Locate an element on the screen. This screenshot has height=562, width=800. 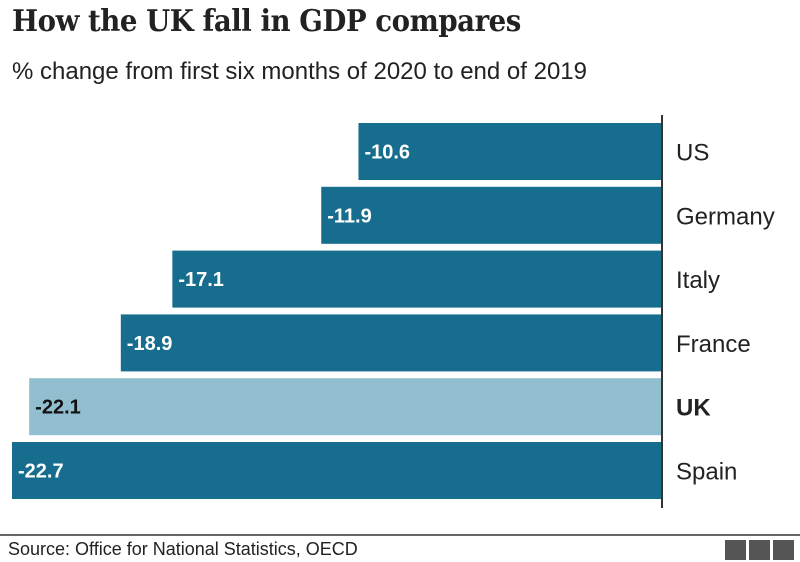
bar-italy is located at coordinates (417, 279).